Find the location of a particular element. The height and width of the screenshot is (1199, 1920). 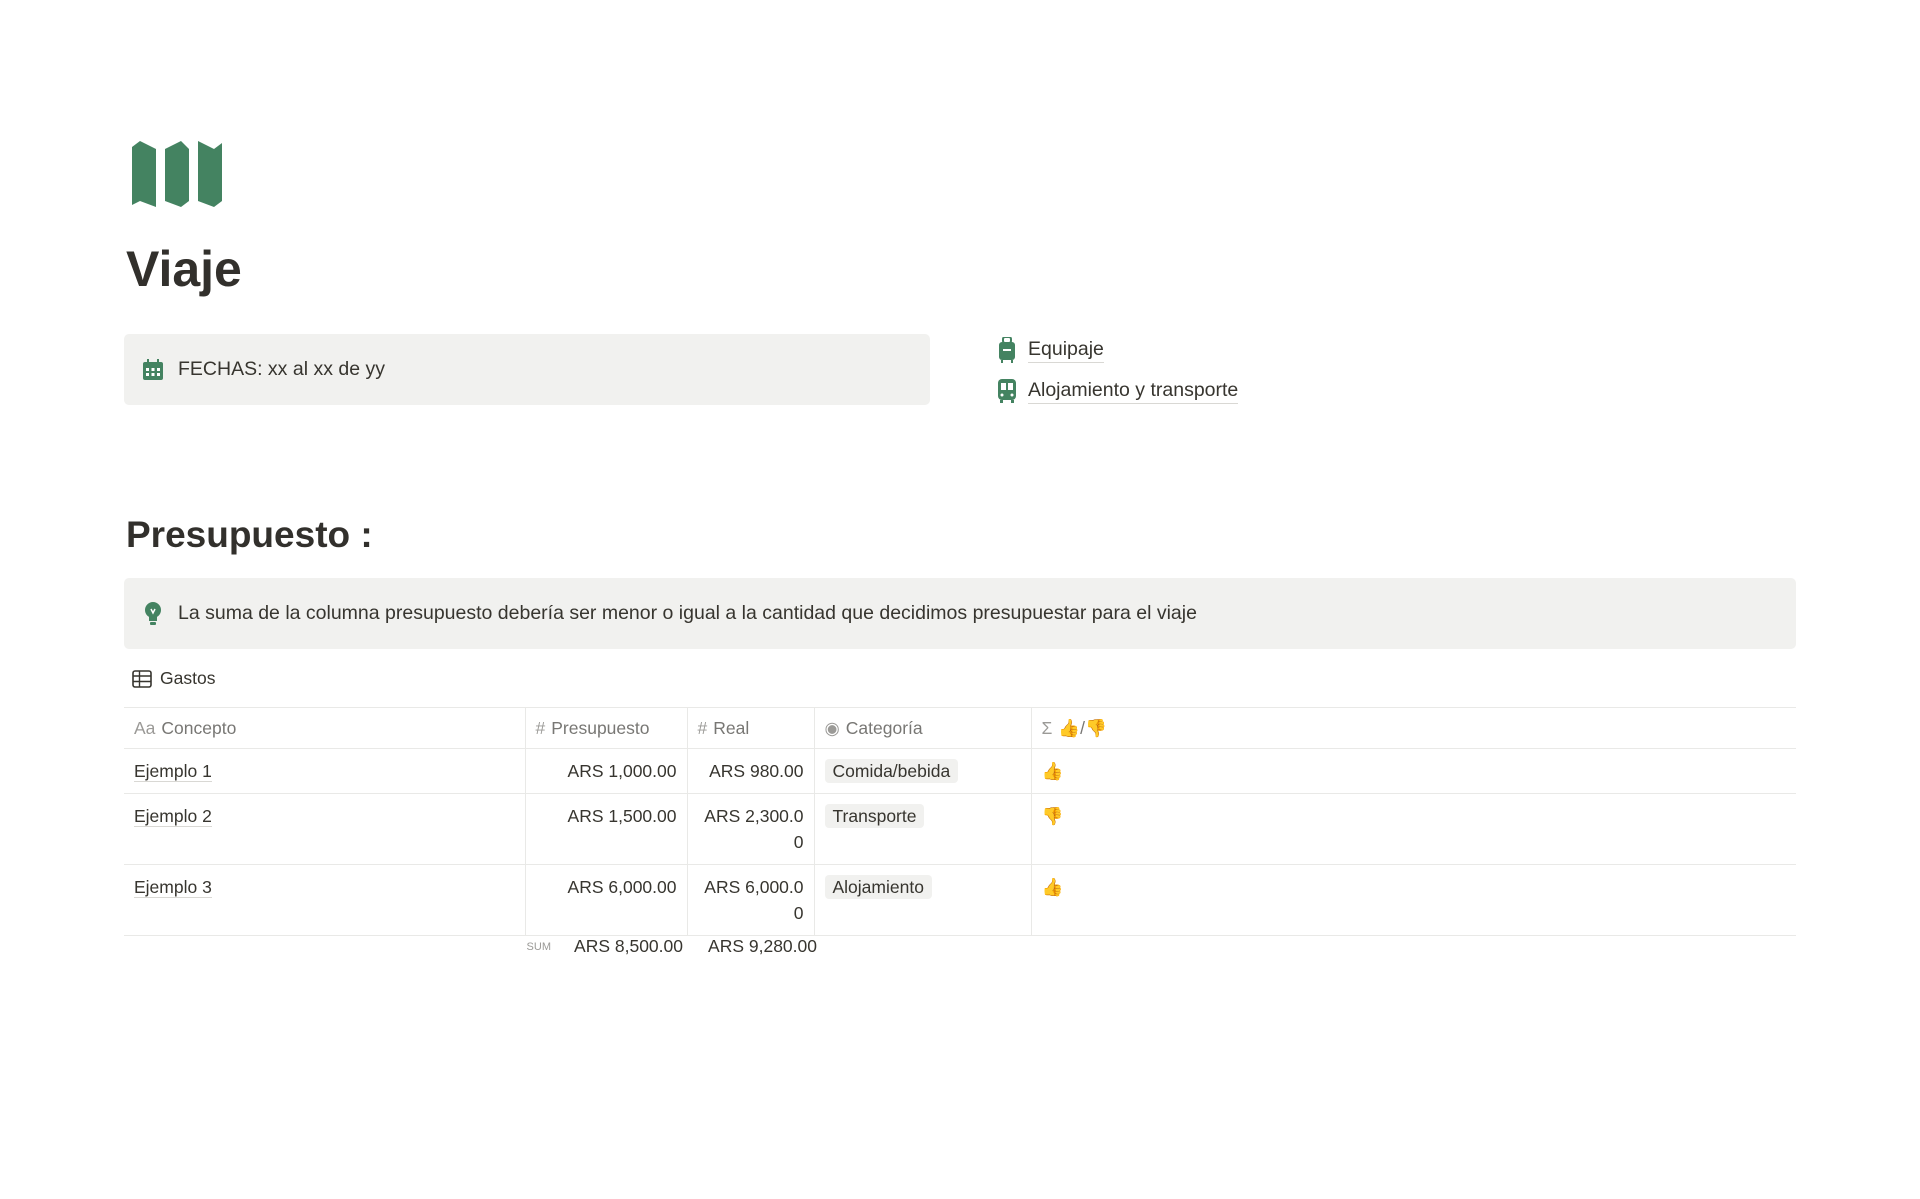

column-header-categoria: ◉ Categoría is located at coordinates (922, 728).